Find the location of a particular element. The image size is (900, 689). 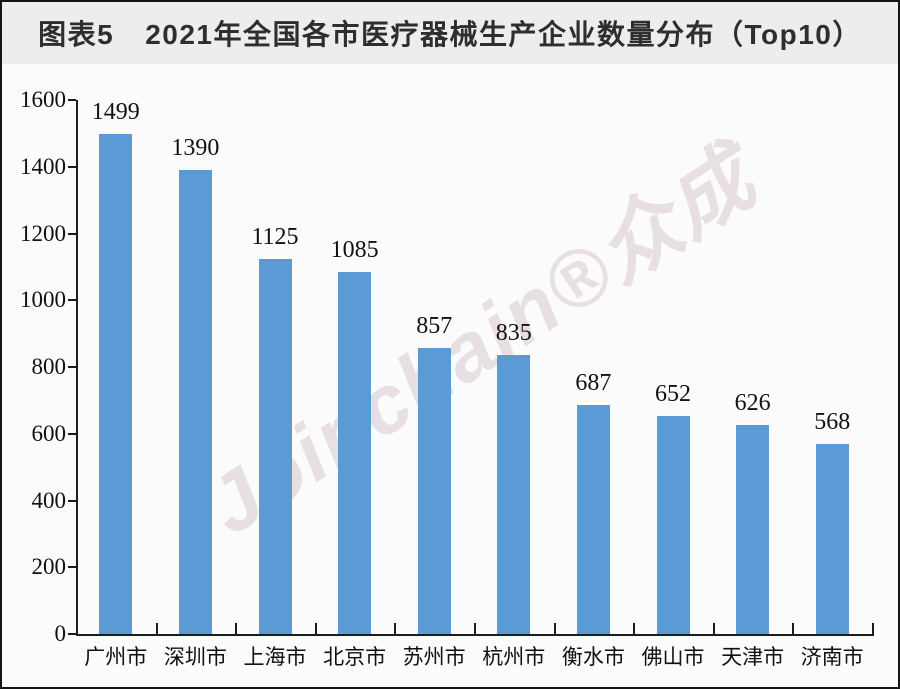

y-axis-label: 200 is located at coordinates (49, 567).